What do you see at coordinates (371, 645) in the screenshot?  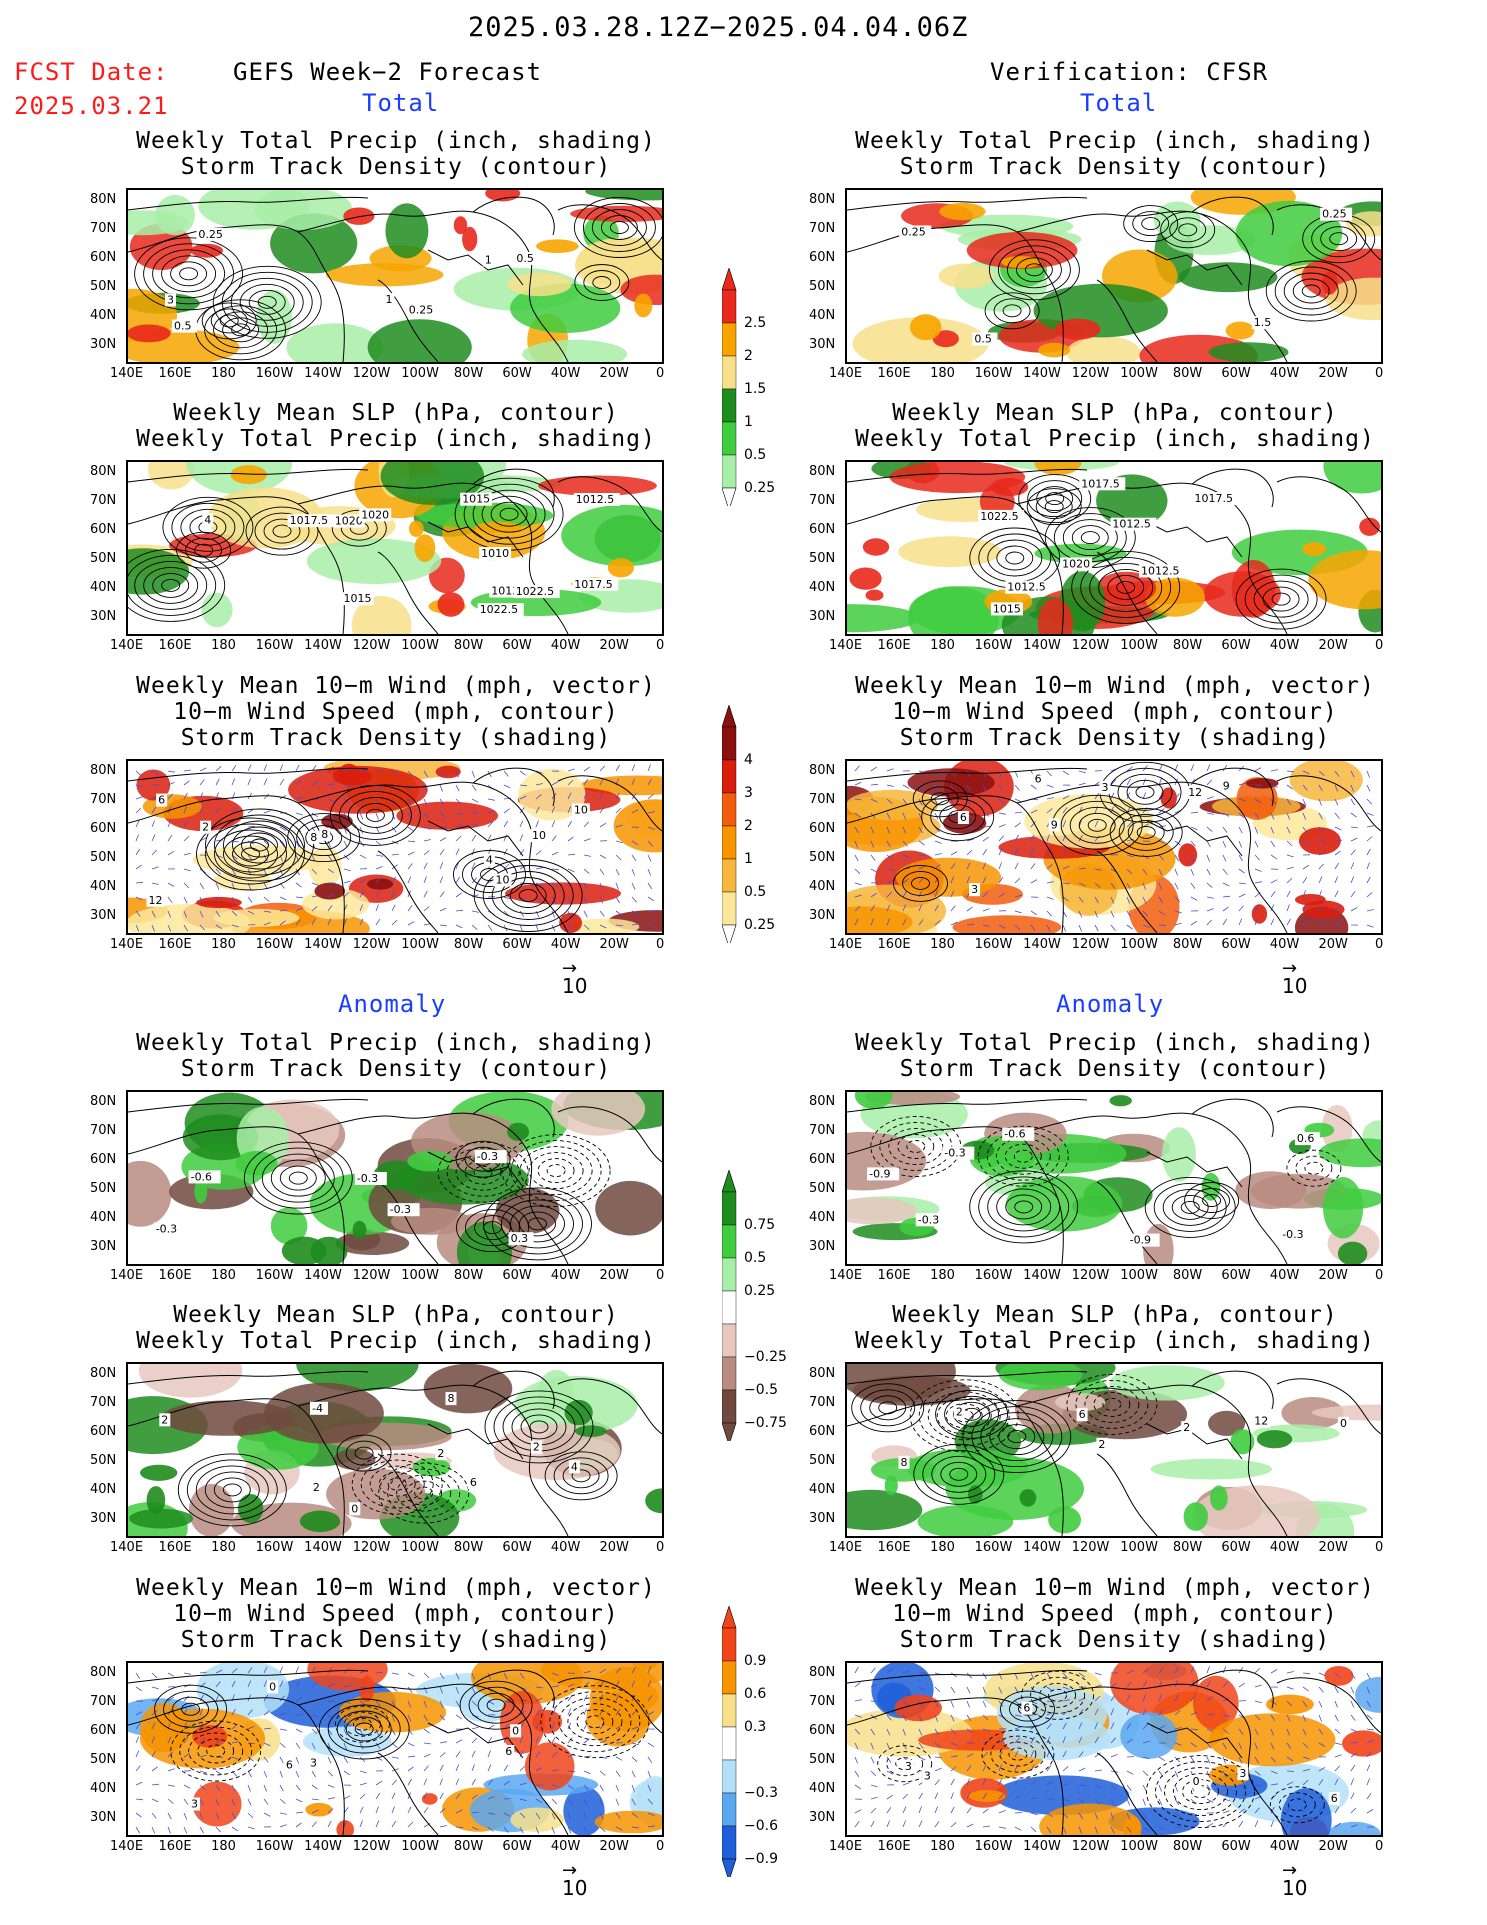 I see `lon-tick-label: 120W` at bounding box center [371, 645].